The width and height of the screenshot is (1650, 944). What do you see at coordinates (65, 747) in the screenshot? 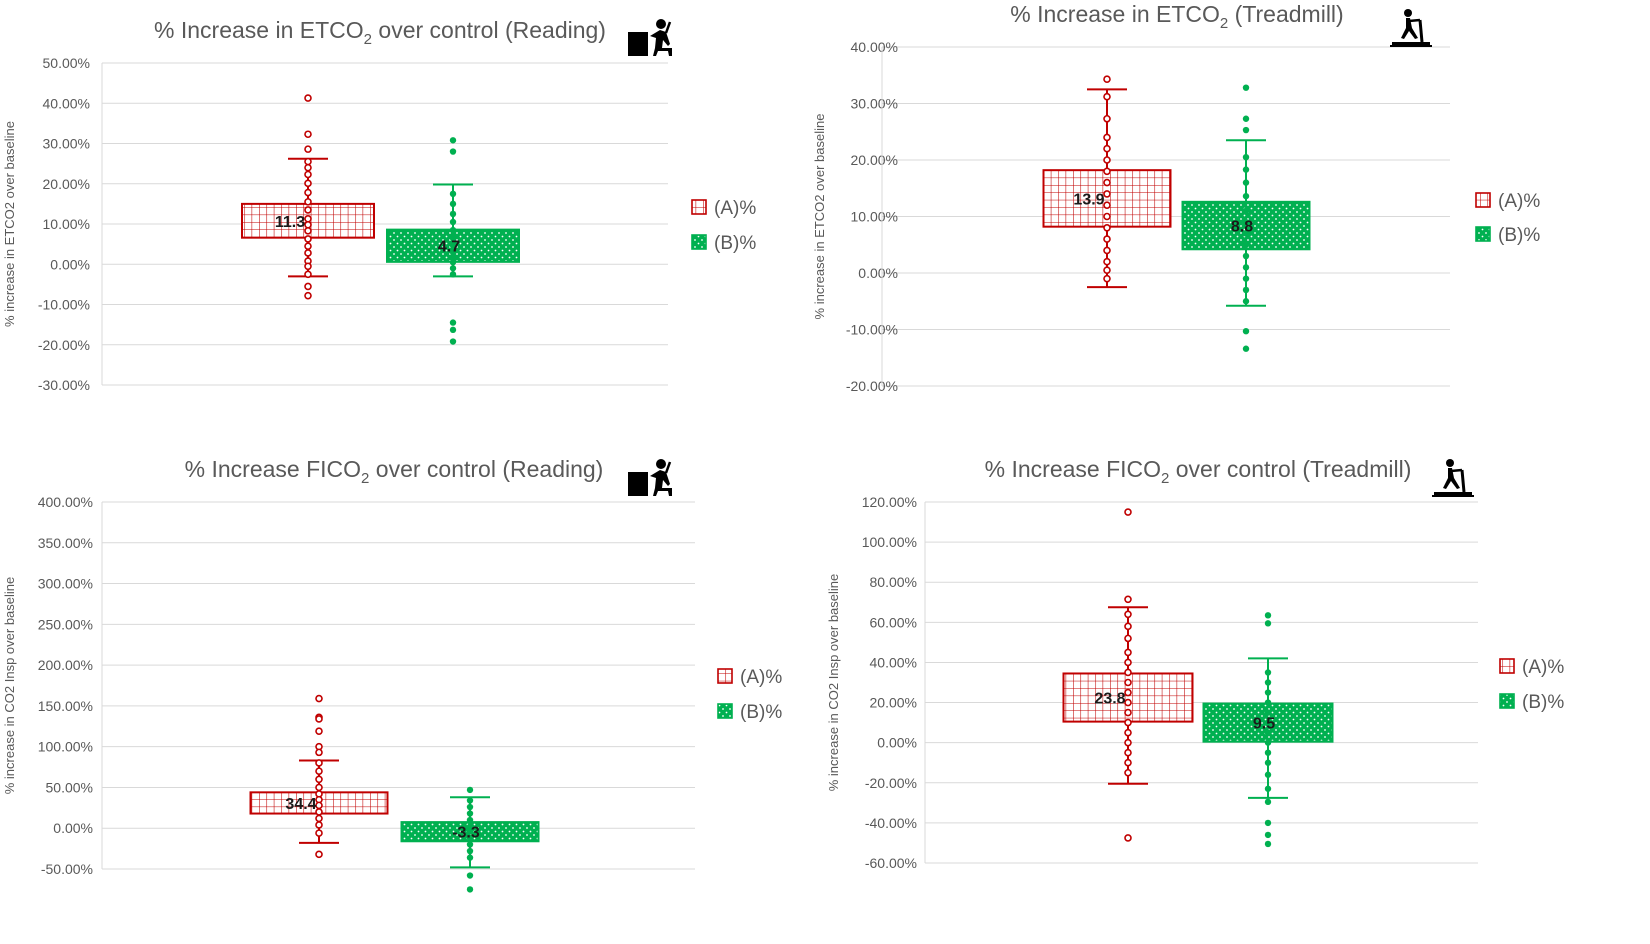
I see `y-tick-label: 100.00%` at bounding box center [65, 747].